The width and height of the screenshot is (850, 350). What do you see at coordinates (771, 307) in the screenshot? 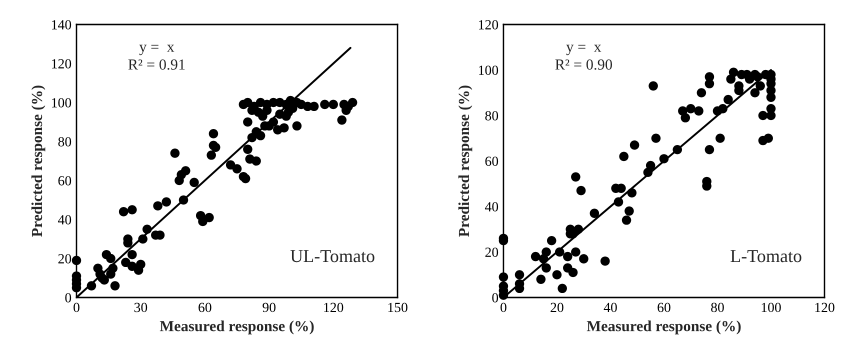
I see `x-tick-label: 100` at bounding box center [771, 307].